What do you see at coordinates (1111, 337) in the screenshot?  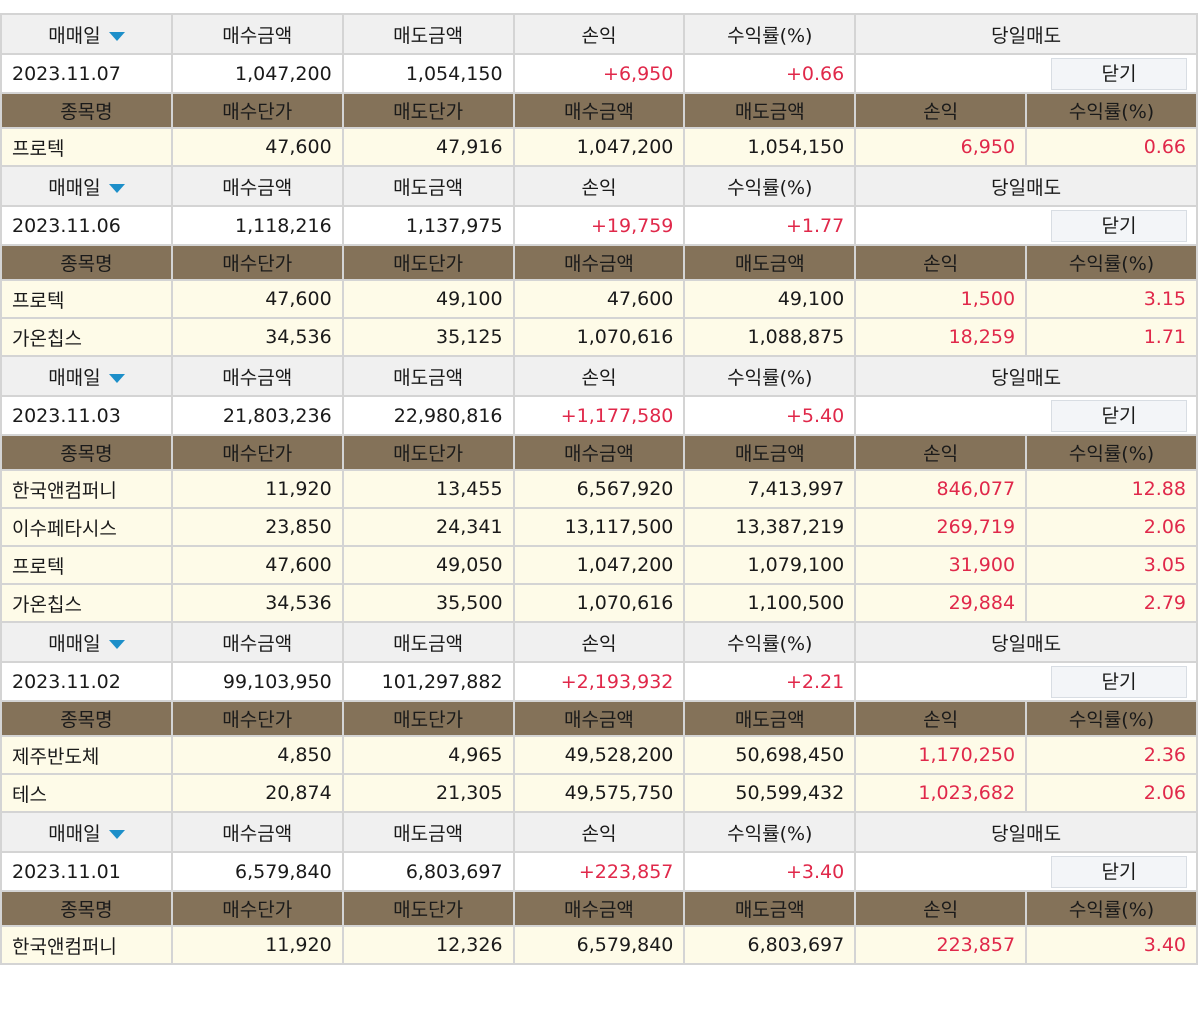 I see `return-rate: 1.71` at bounding box center [1111, 337].